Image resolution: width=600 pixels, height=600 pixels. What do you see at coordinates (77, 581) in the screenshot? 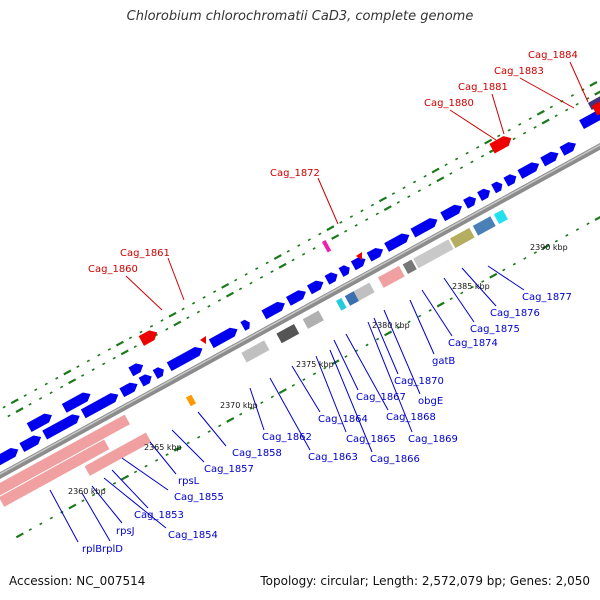
I see `accession-label: Accession: NC_007514` at bounding box center [77, 581].